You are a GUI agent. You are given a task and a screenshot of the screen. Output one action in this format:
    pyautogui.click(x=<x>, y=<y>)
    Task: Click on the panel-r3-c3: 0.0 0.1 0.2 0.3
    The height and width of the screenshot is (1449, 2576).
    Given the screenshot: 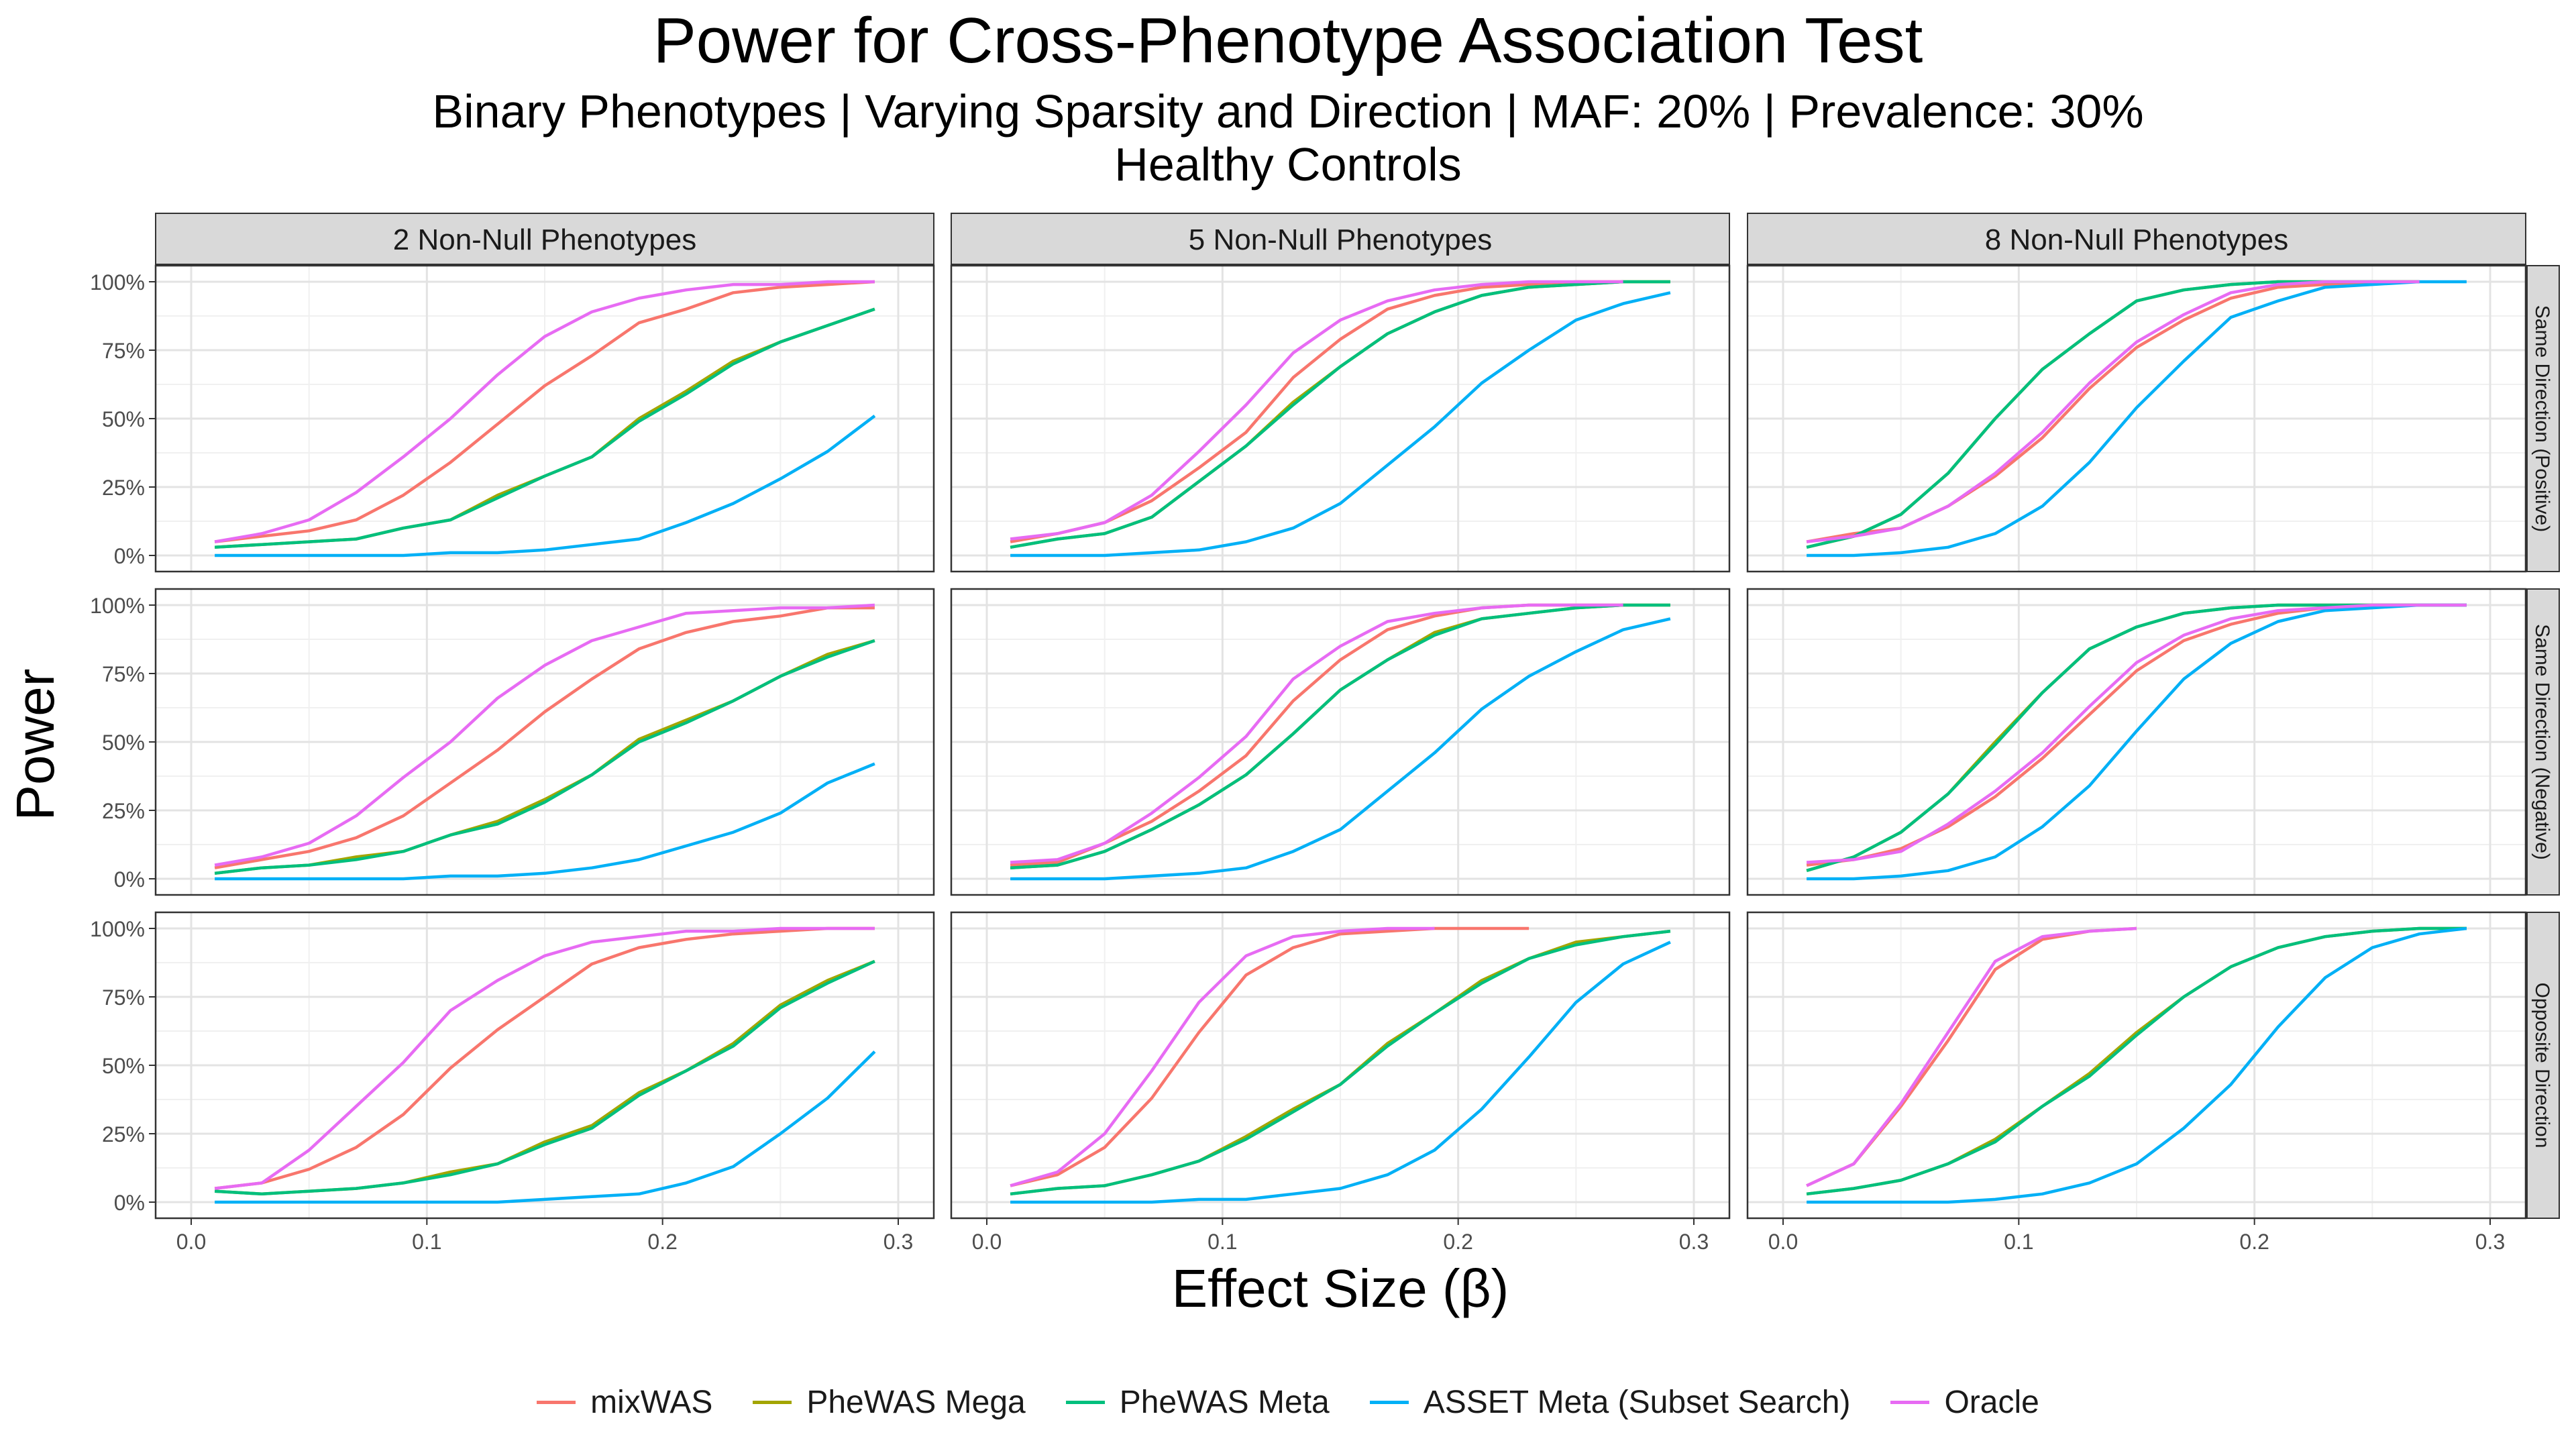 What is the action you would take?
    pyautogui.click(x=2136, y=1082)
    